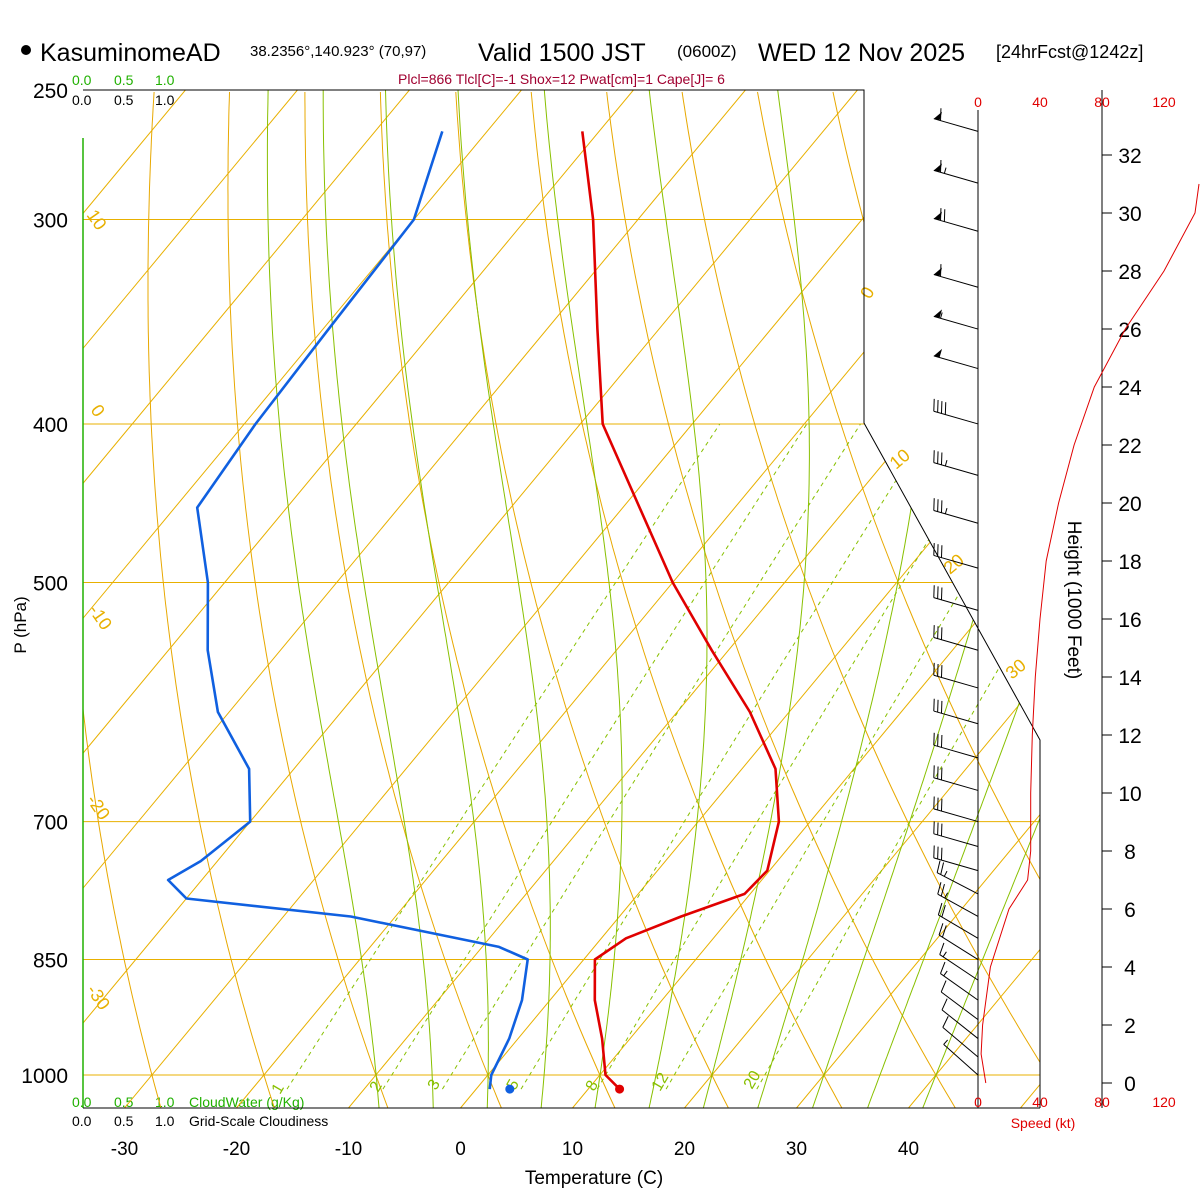 This screenshot has height=1200, width=1200. What do you see at coordinates (1129, 562) in the screenshot?
I see `height-tick-label: 18` at bounding box center [1129, 562].